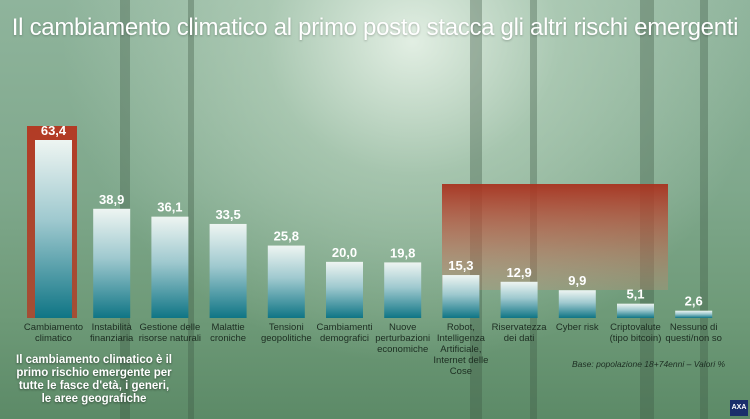  Describe the element at coordinates (344, 333) in the screenshot. I see `category-label: Cambiamenti demografici` at that location.